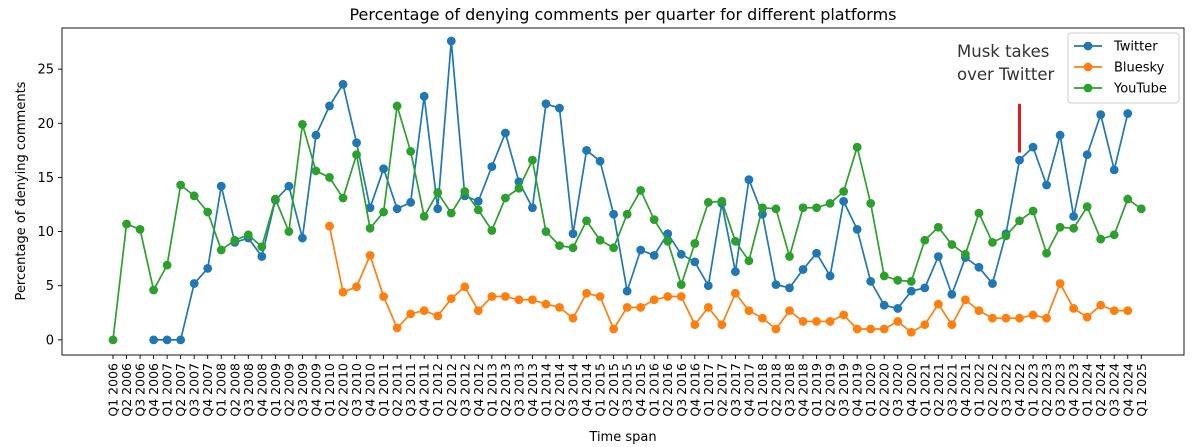  Describe the element at coordinates (830, 390) in the screenshot. I see `x-tick-label: Q2 2019` at that location.